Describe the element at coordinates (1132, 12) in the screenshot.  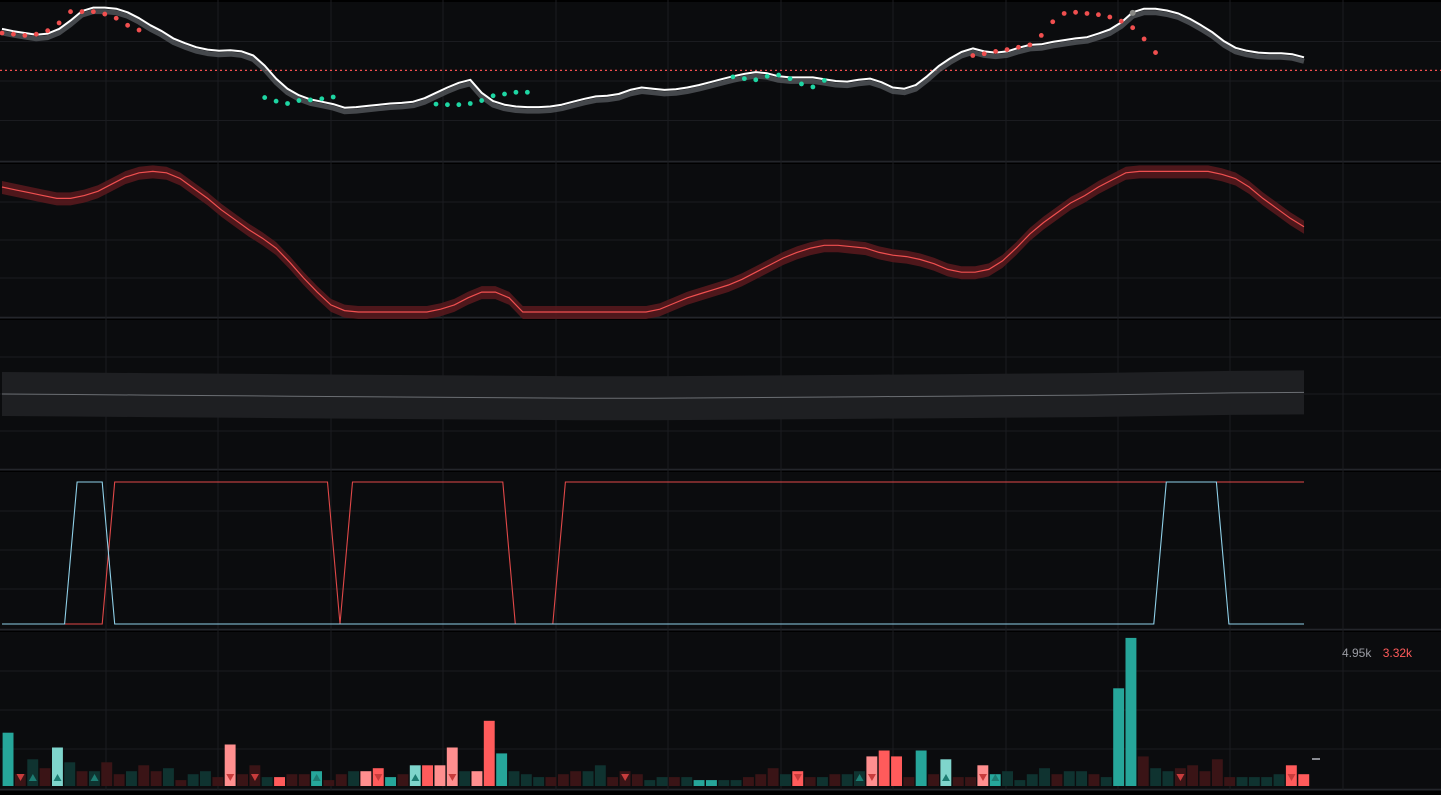
I see `signal-dot-grey` at that location.